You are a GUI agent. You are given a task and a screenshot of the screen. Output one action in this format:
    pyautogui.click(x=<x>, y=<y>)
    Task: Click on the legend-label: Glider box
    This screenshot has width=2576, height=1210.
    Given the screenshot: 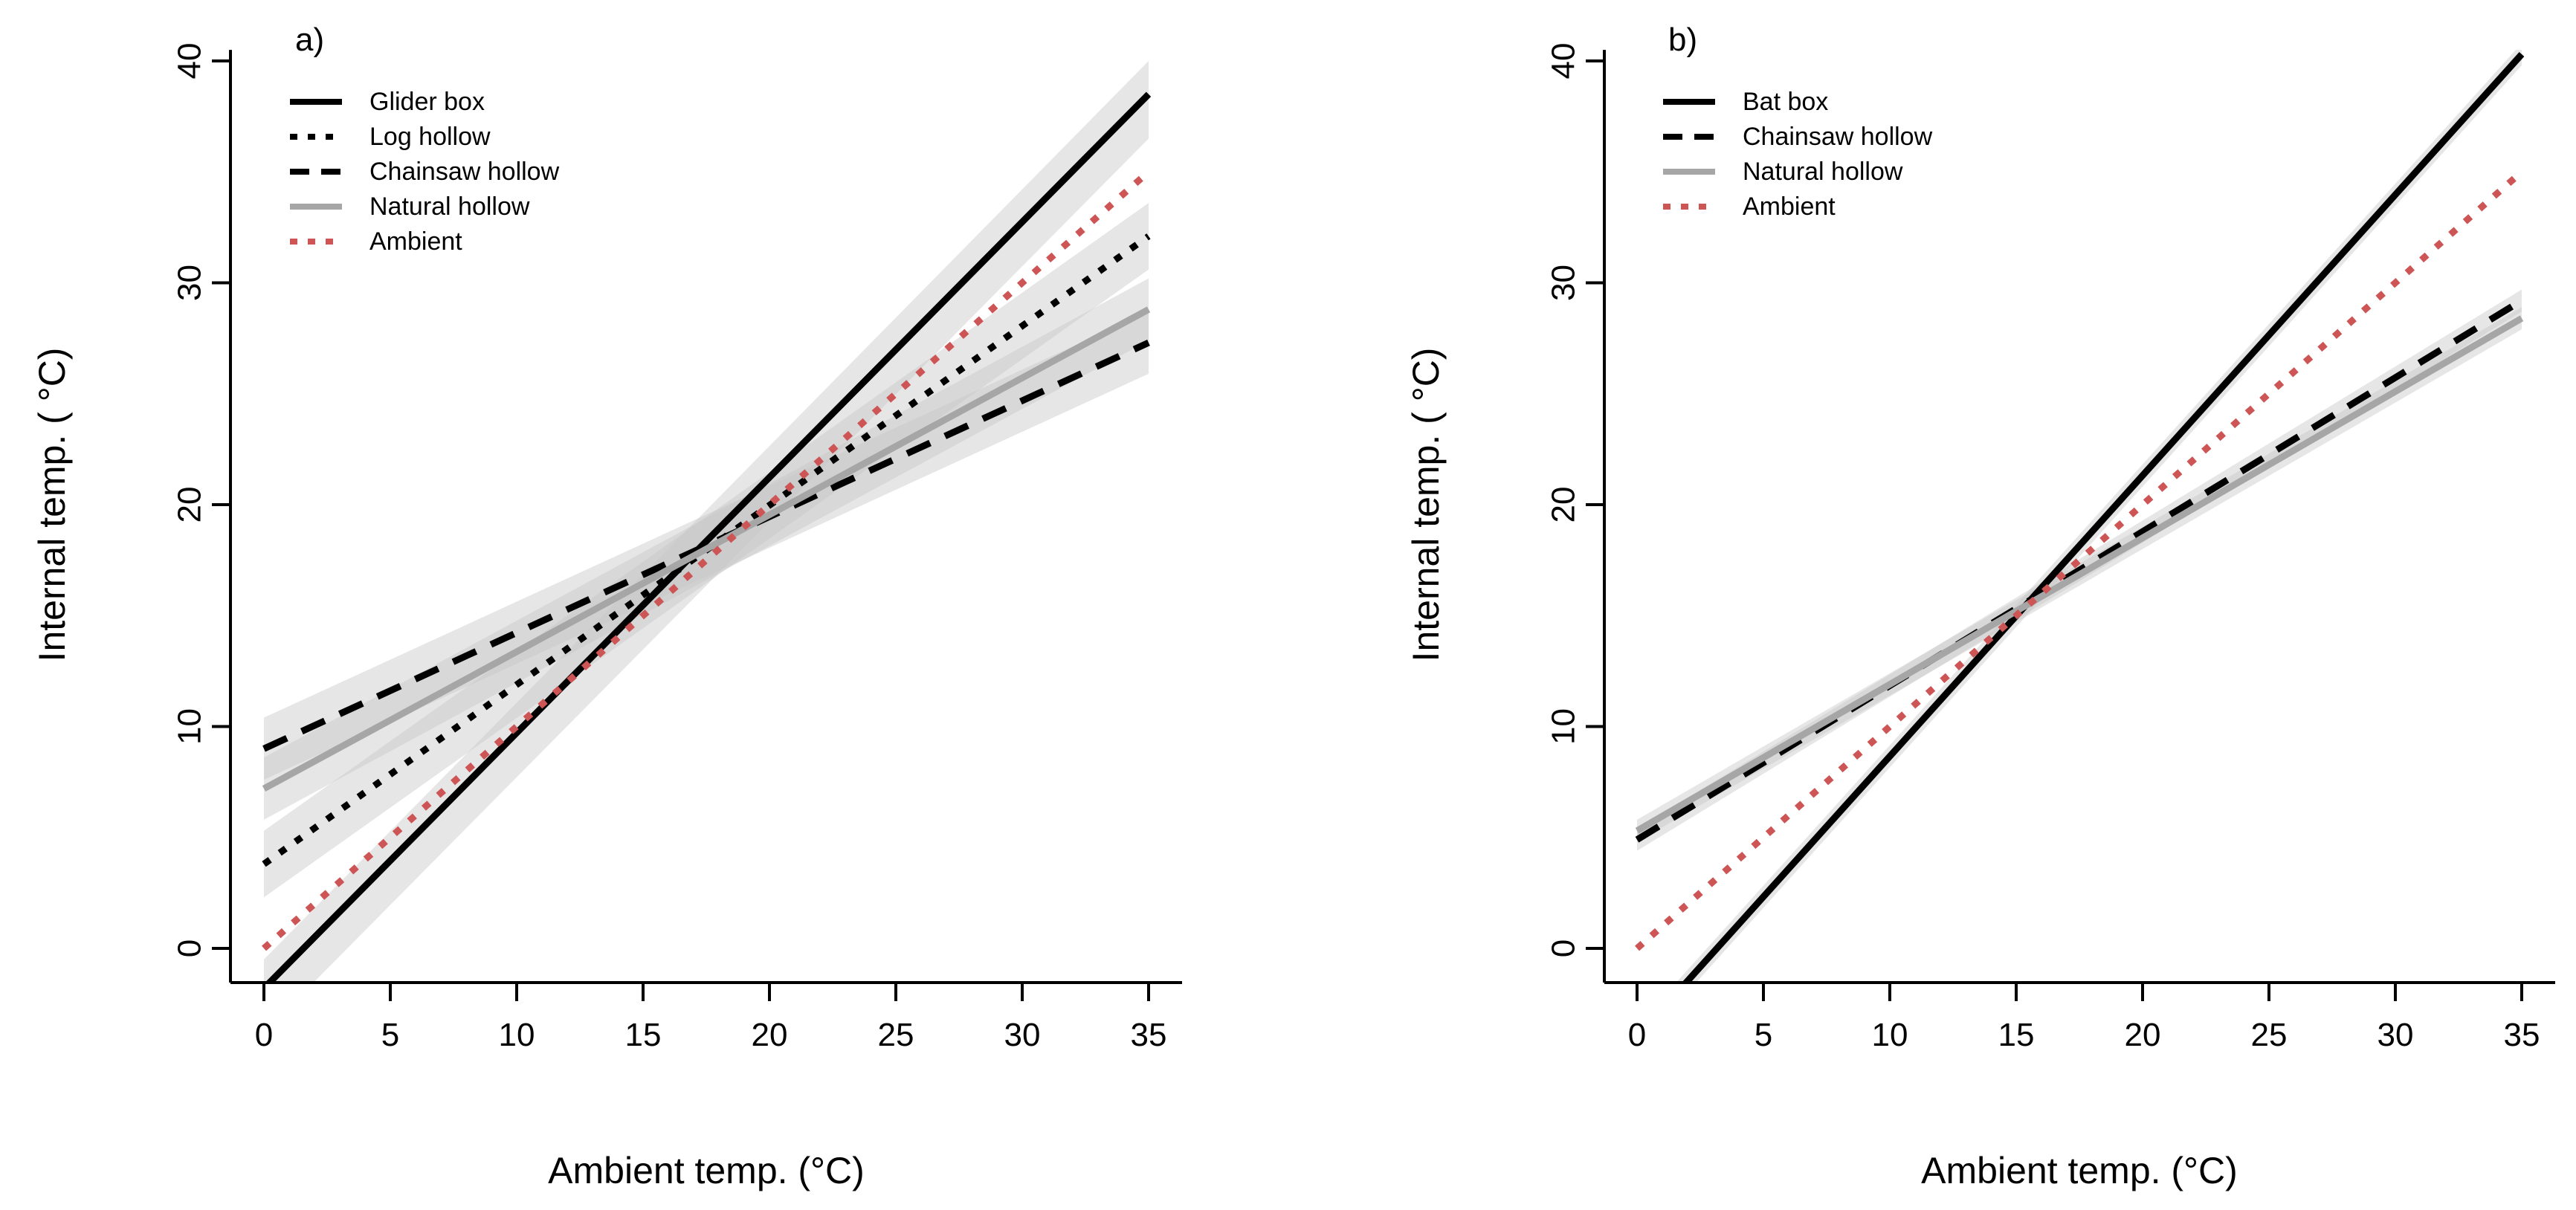 What is the action you would take?
    pyautogui.click(x=427, y=102)
    